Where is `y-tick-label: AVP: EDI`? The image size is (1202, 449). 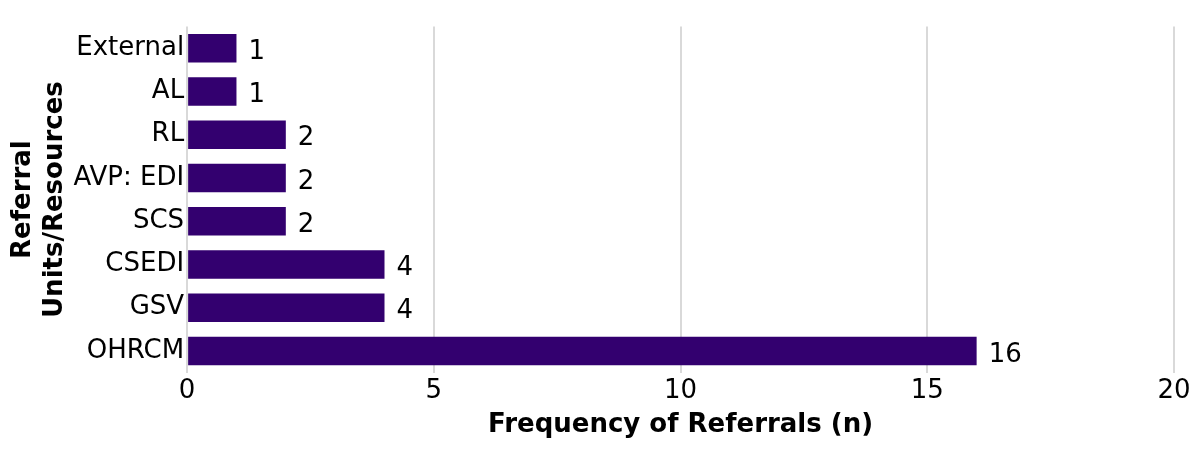 y-tick-label: AVP: EDI is located at coordinates (129, 175).